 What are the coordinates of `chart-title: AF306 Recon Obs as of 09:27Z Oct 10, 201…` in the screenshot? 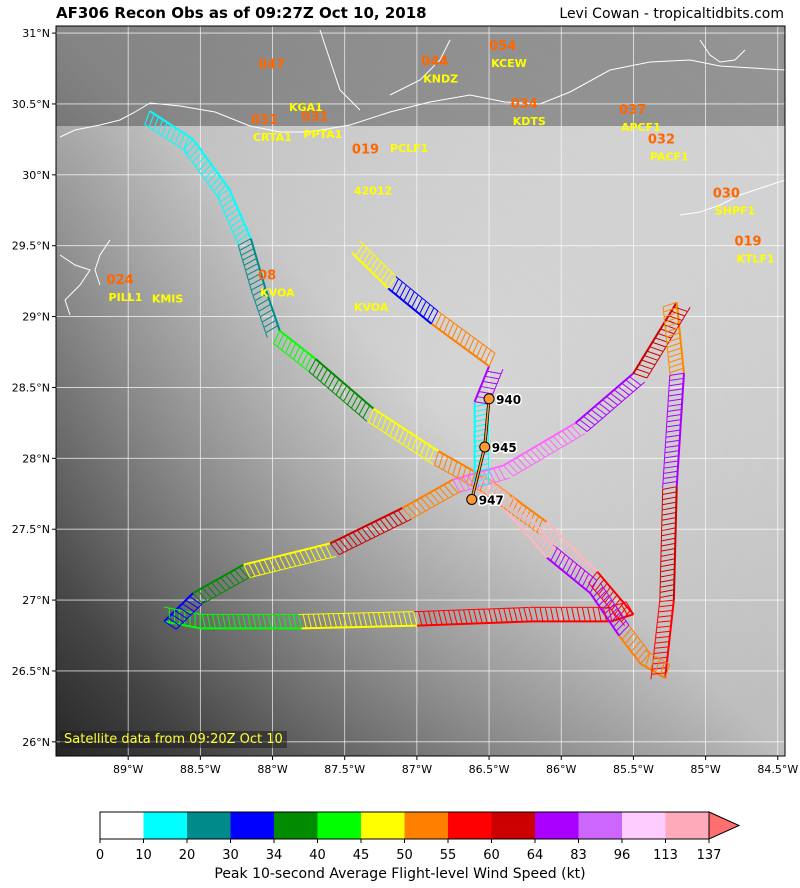 It's located at (241, 13).